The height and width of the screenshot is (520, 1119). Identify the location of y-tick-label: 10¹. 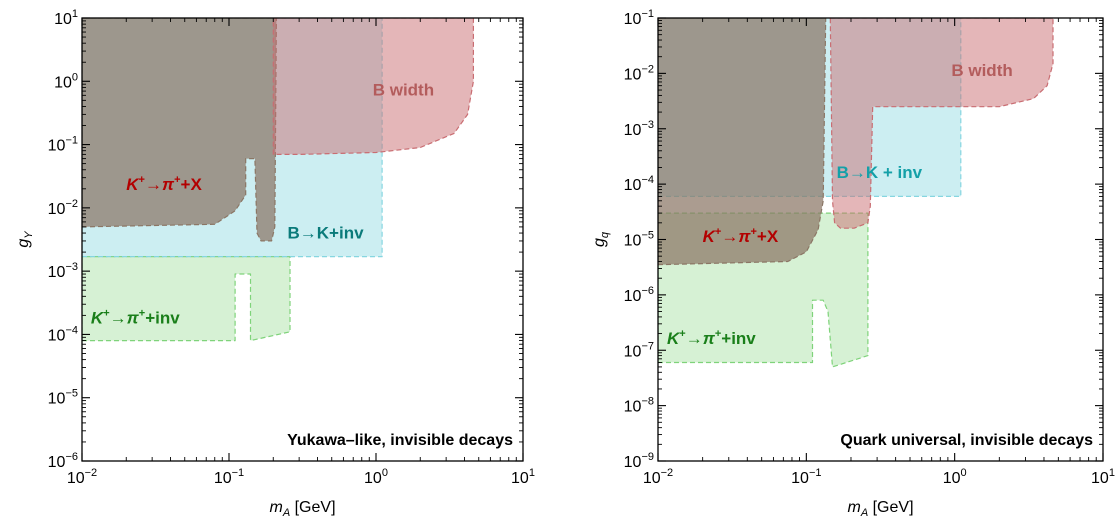
(66, 18).